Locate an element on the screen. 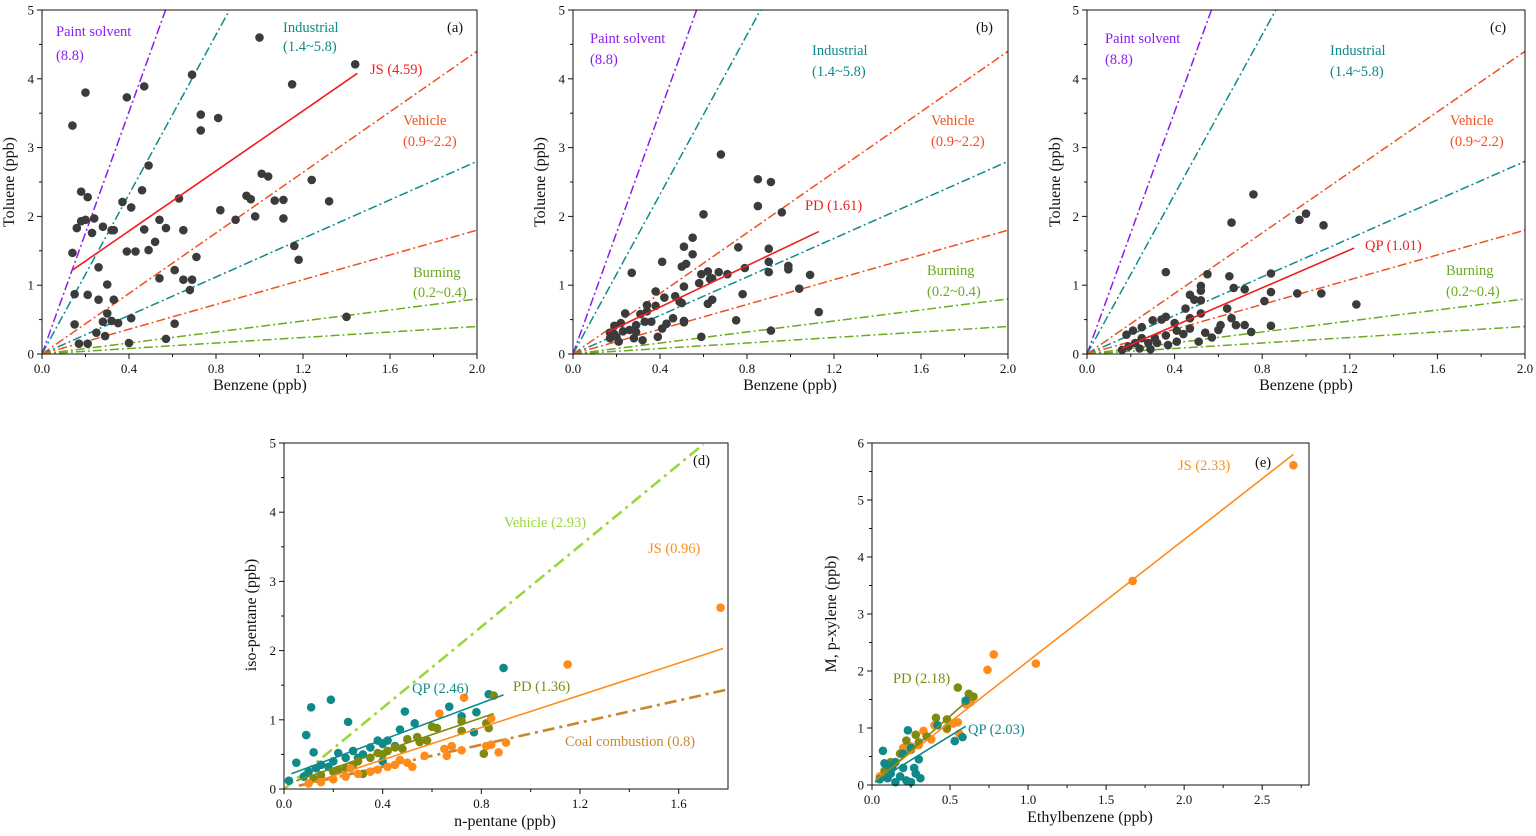 This screenshot has width=1536, height=836. y-axis-title: M, p-xylene (ppb) is located at coordinates (831, 614).